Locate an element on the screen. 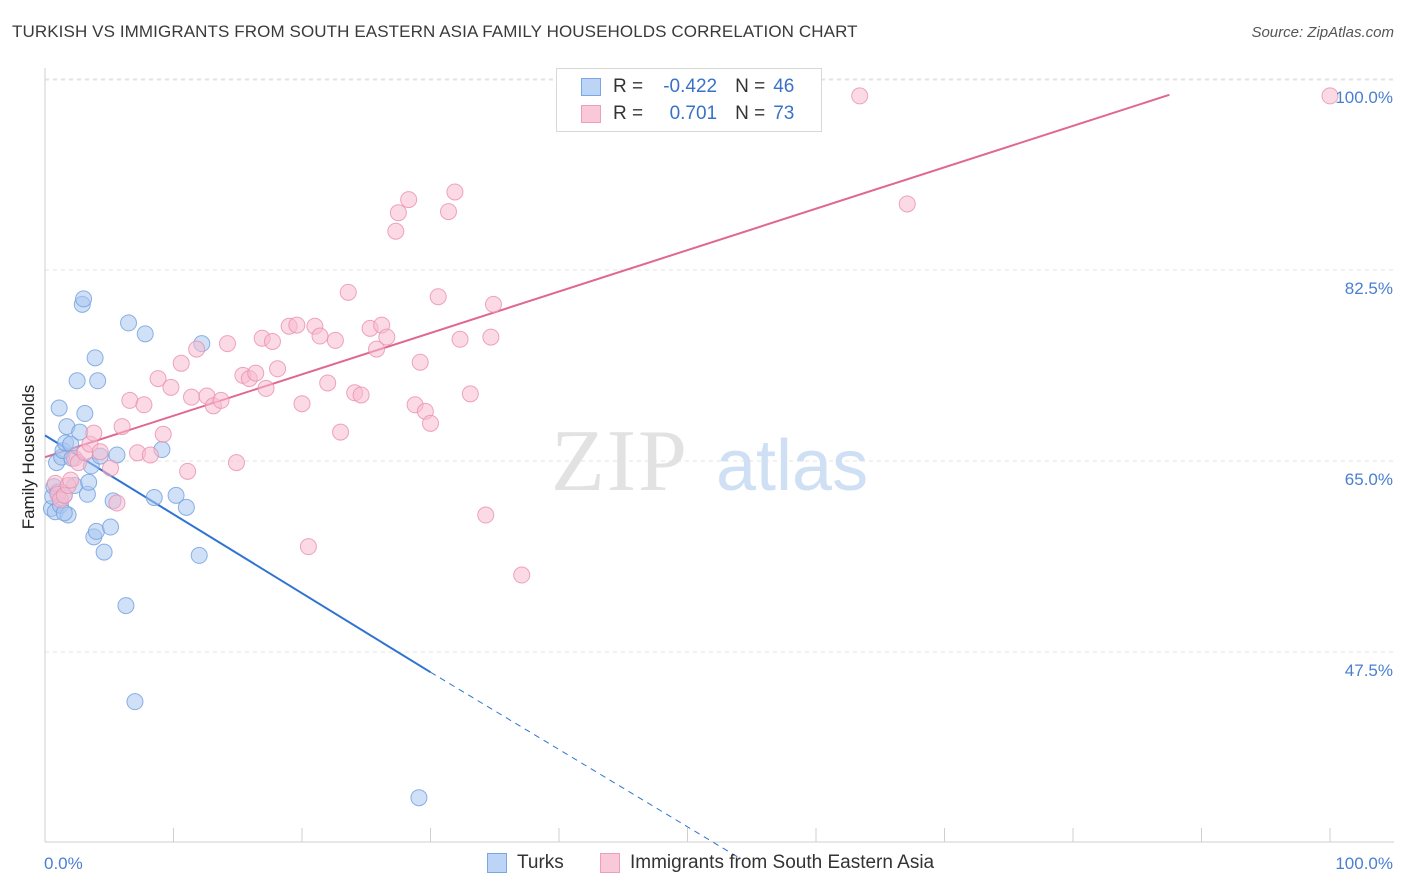  watermark-zip: ZIP is located at coordinates (620, 461).